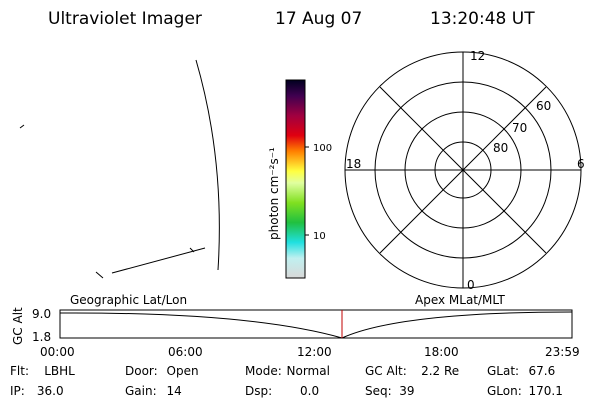 This screenshot has height=400, width=600. I want to click on info-value: 2.2 Re, so click(440, 371).